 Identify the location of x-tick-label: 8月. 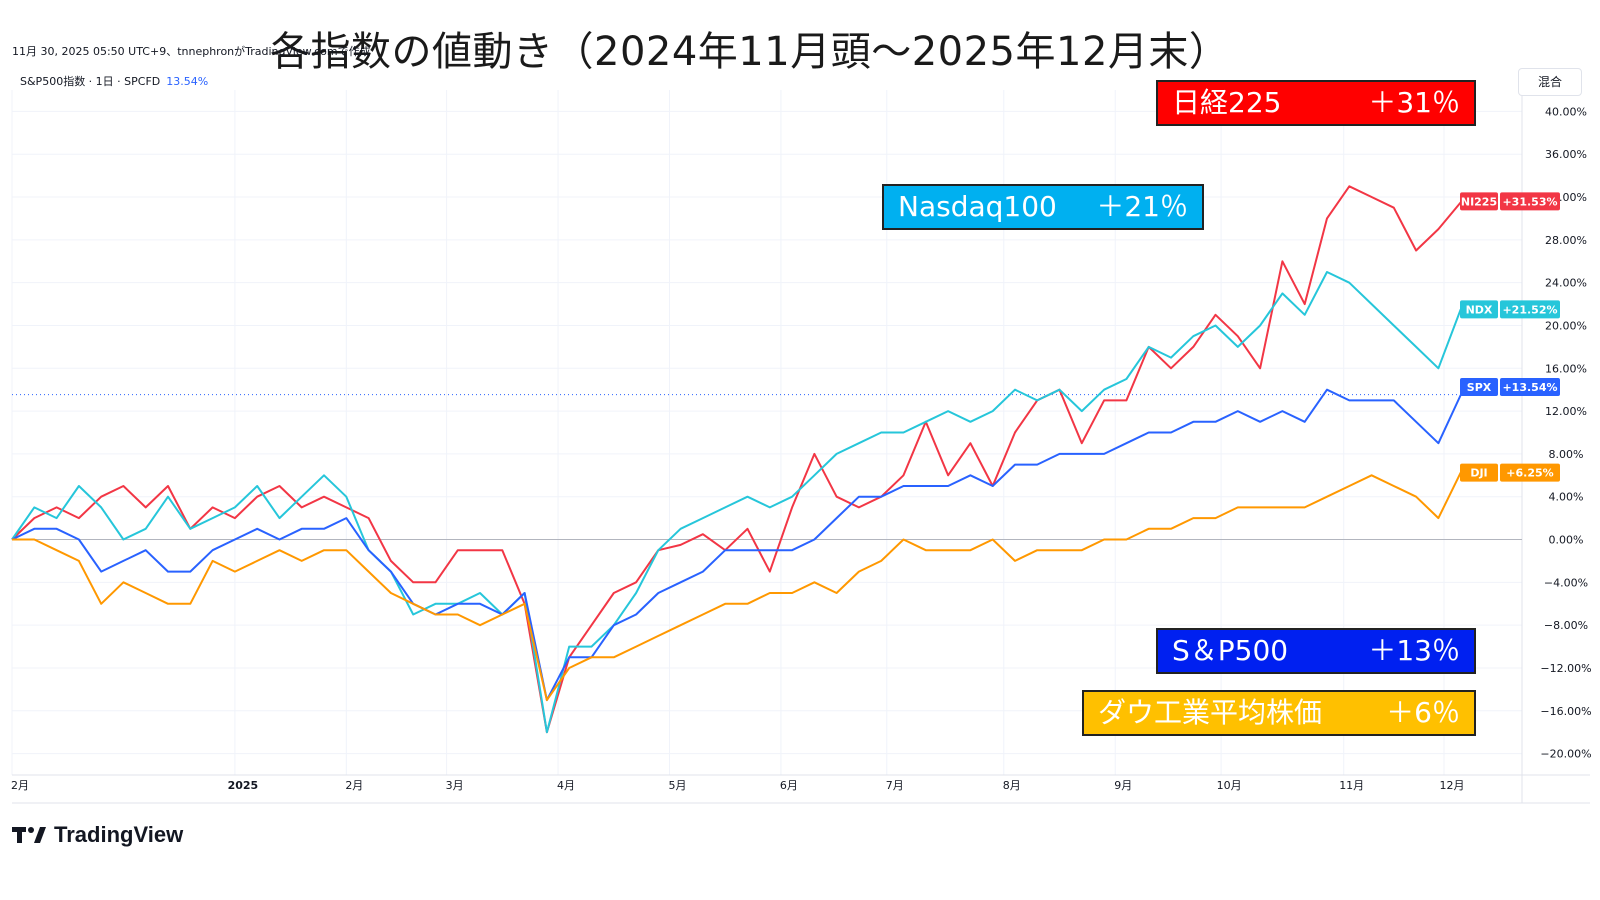
(1012, 785).